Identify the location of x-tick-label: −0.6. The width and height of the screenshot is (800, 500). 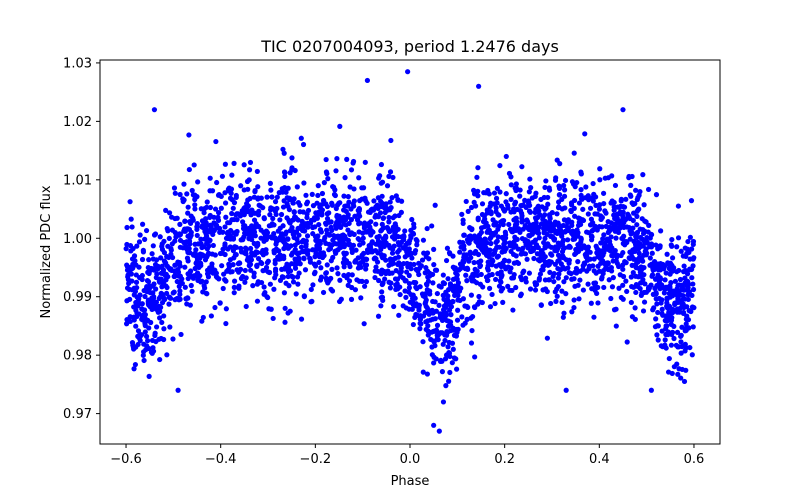
(126, 459).